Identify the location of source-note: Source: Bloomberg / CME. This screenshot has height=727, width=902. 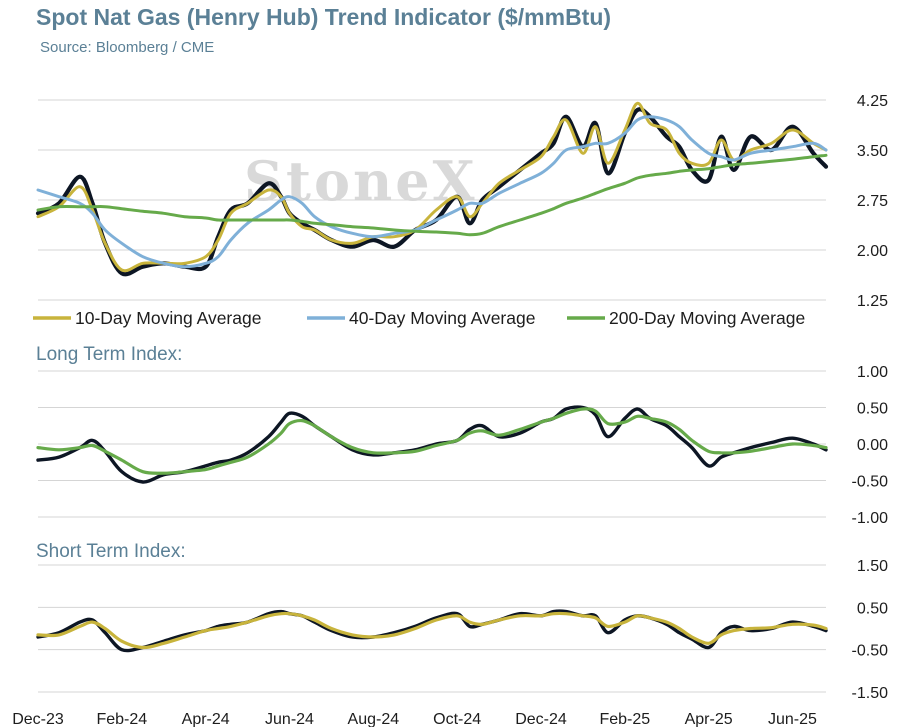
(127, 47).